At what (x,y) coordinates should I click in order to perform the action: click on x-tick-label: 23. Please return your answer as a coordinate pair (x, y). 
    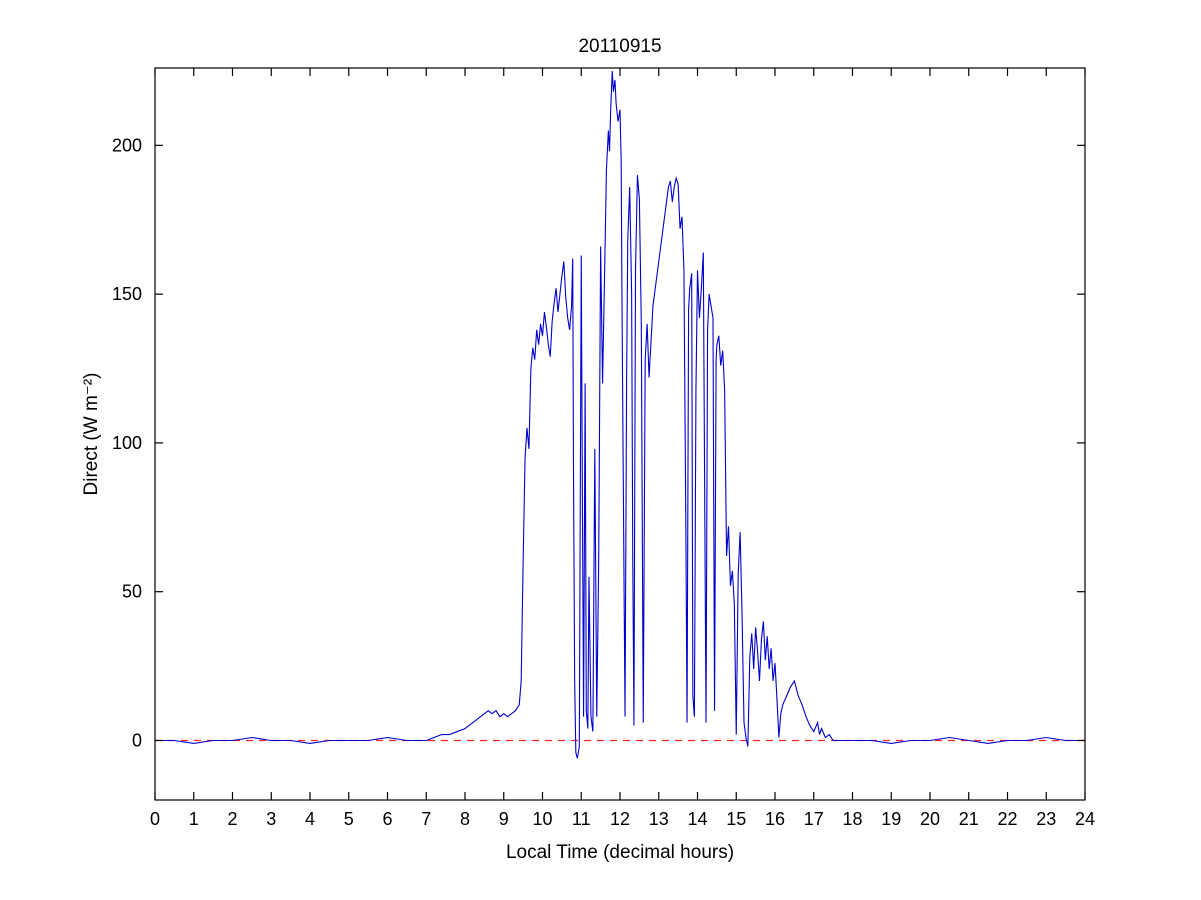
    Looking at the image, I should click on (1046, 819).